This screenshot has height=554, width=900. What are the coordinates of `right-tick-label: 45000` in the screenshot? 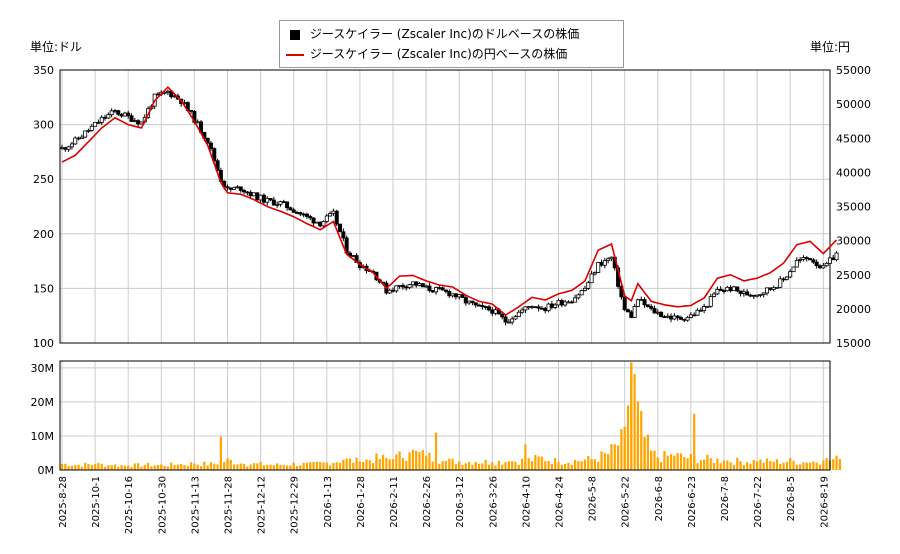 It's located at (853, 138).